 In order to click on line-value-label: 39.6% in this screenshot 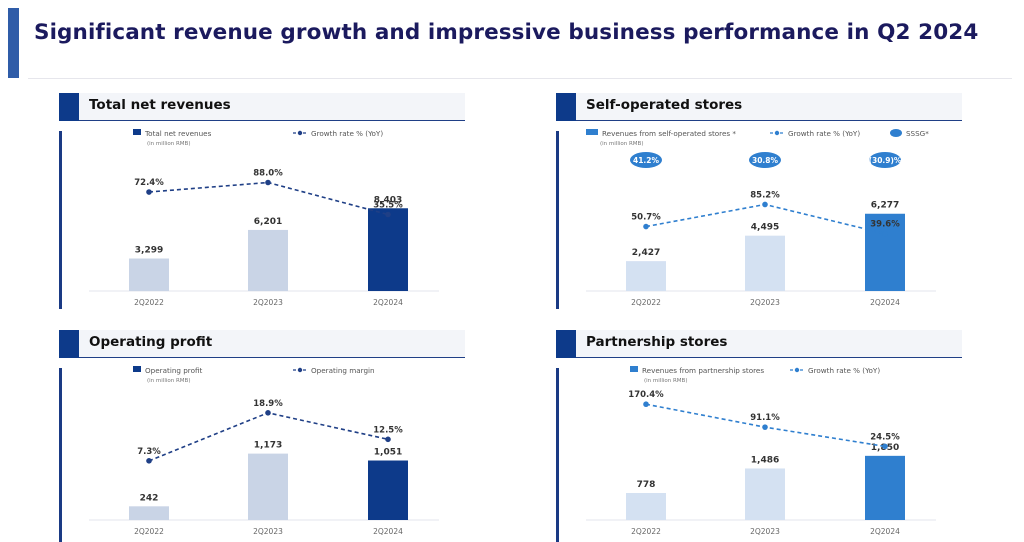, I will do `click(885, 225)`.